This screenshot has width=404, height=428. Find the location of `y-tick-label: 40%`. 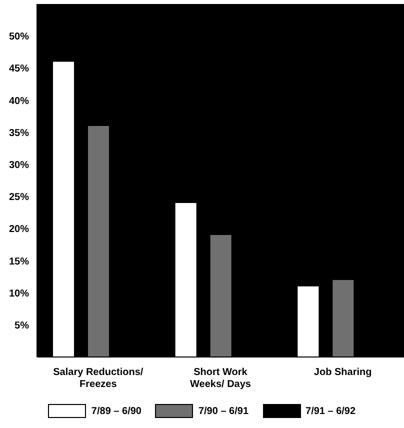

y-tick-label: 40% is located at coordinates (19, 101).